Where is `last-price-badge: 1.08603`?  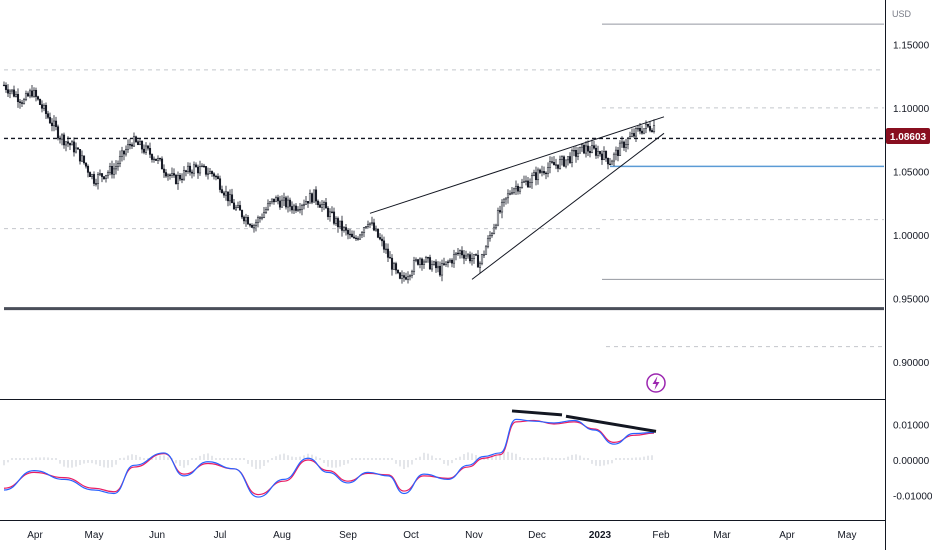
last-price-badge: 1.08603 is located at coordinates (908, 136).